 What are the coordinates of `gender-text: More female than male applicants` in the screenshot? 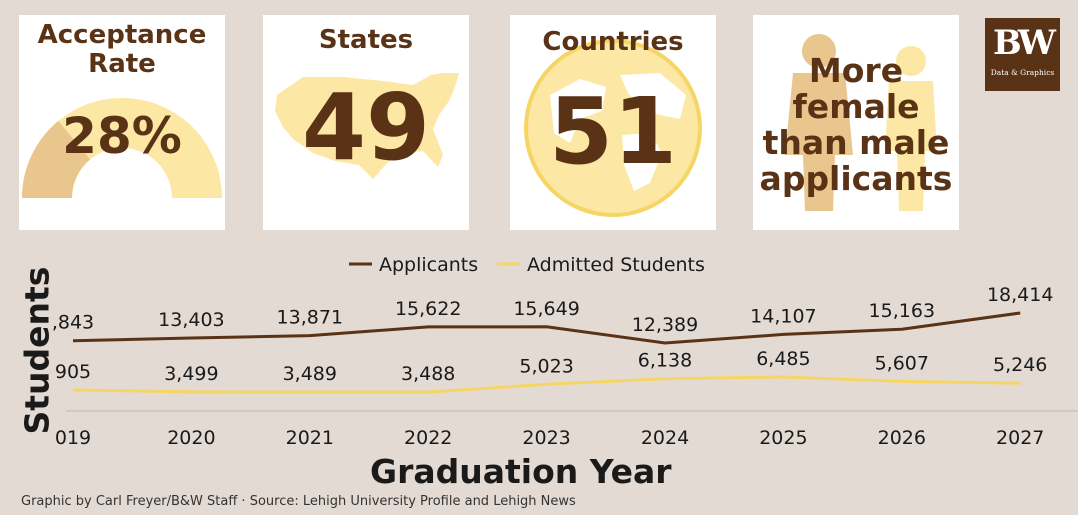 It's located at (856, 125).